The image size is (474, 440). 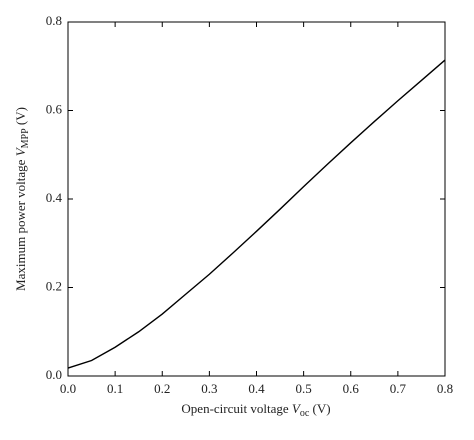 I want to click on y-tick-label: 0.2, so click(x=54, y=285).